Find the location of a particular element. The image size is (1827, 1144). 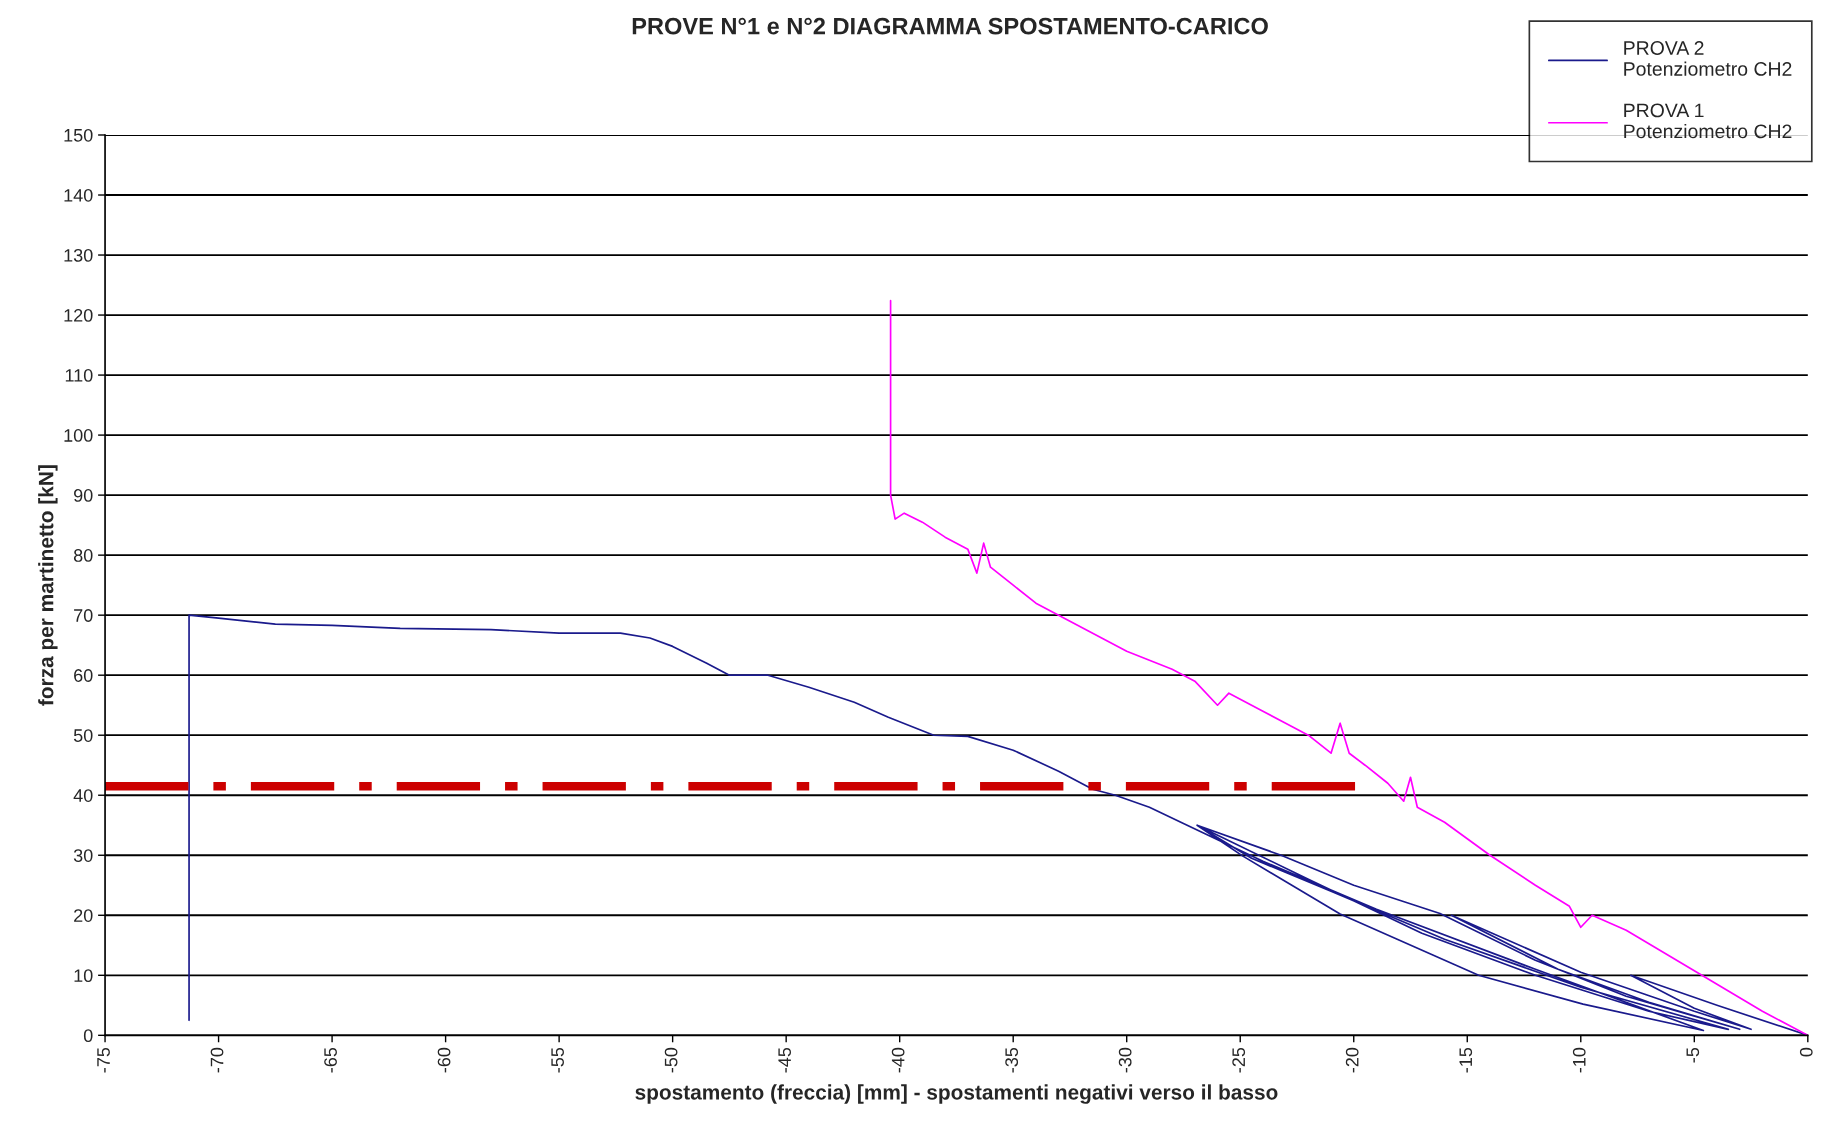

y-tick-label: 130 is located at coordinates (78, 255).